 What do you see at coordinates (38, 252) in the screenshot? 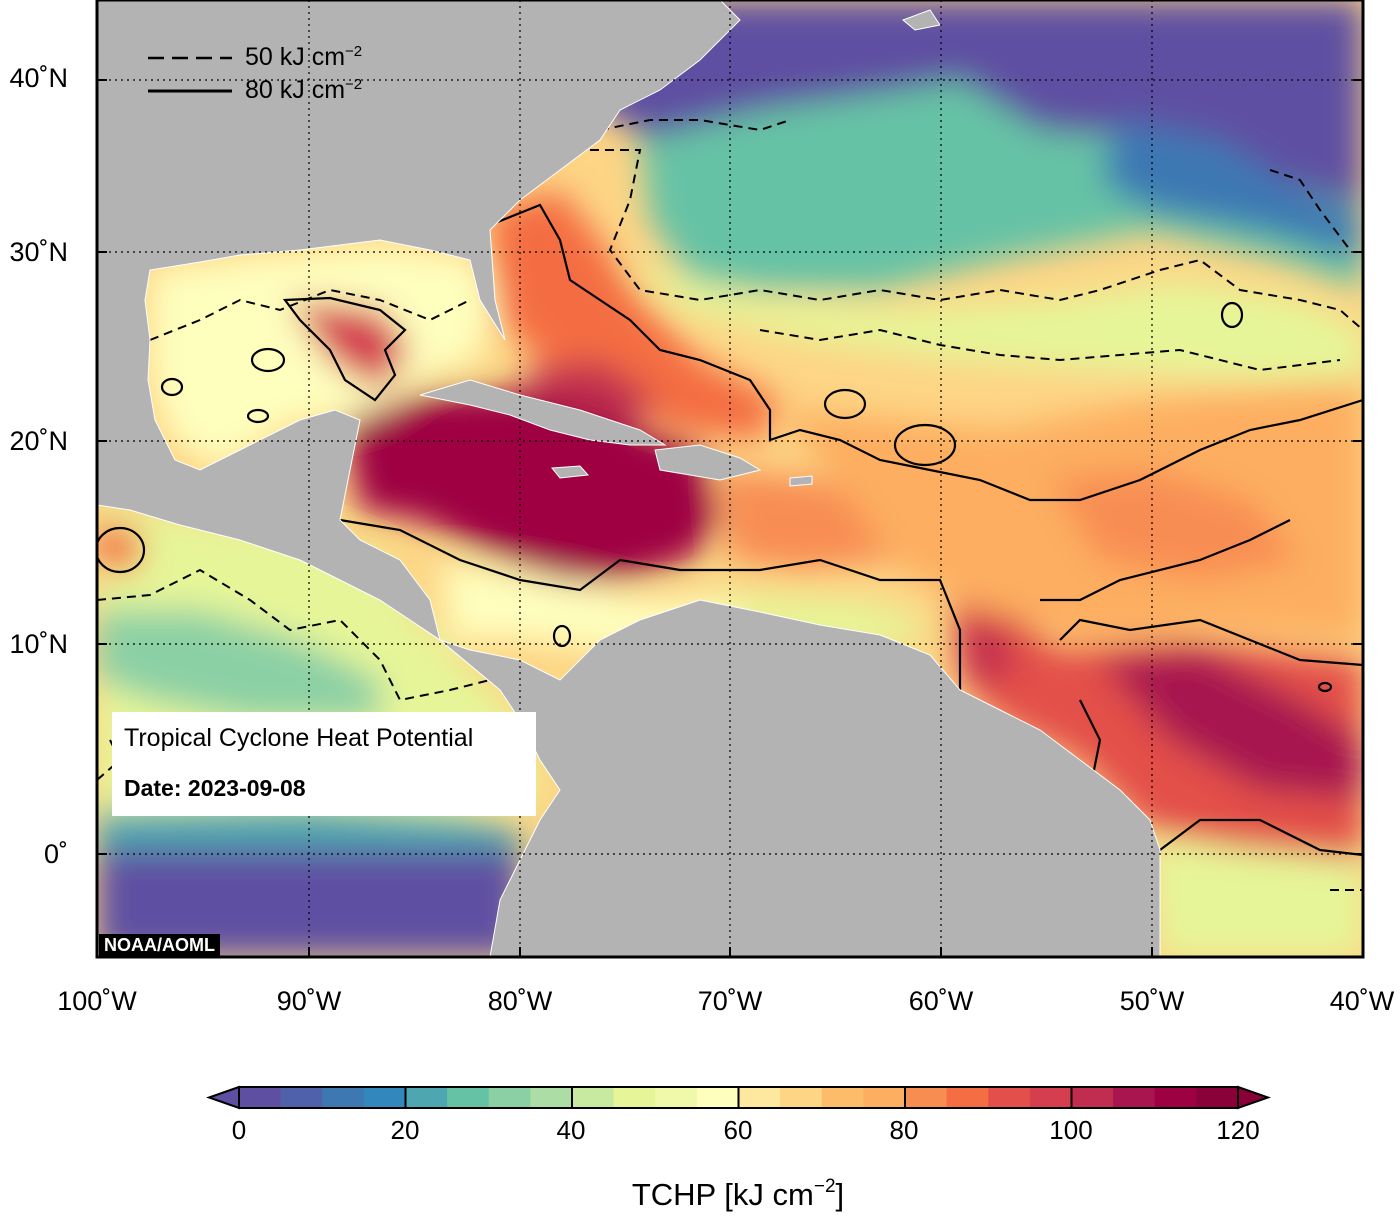
I see `lat-label-30n: 30˚N` at bounding box center [38, 252].